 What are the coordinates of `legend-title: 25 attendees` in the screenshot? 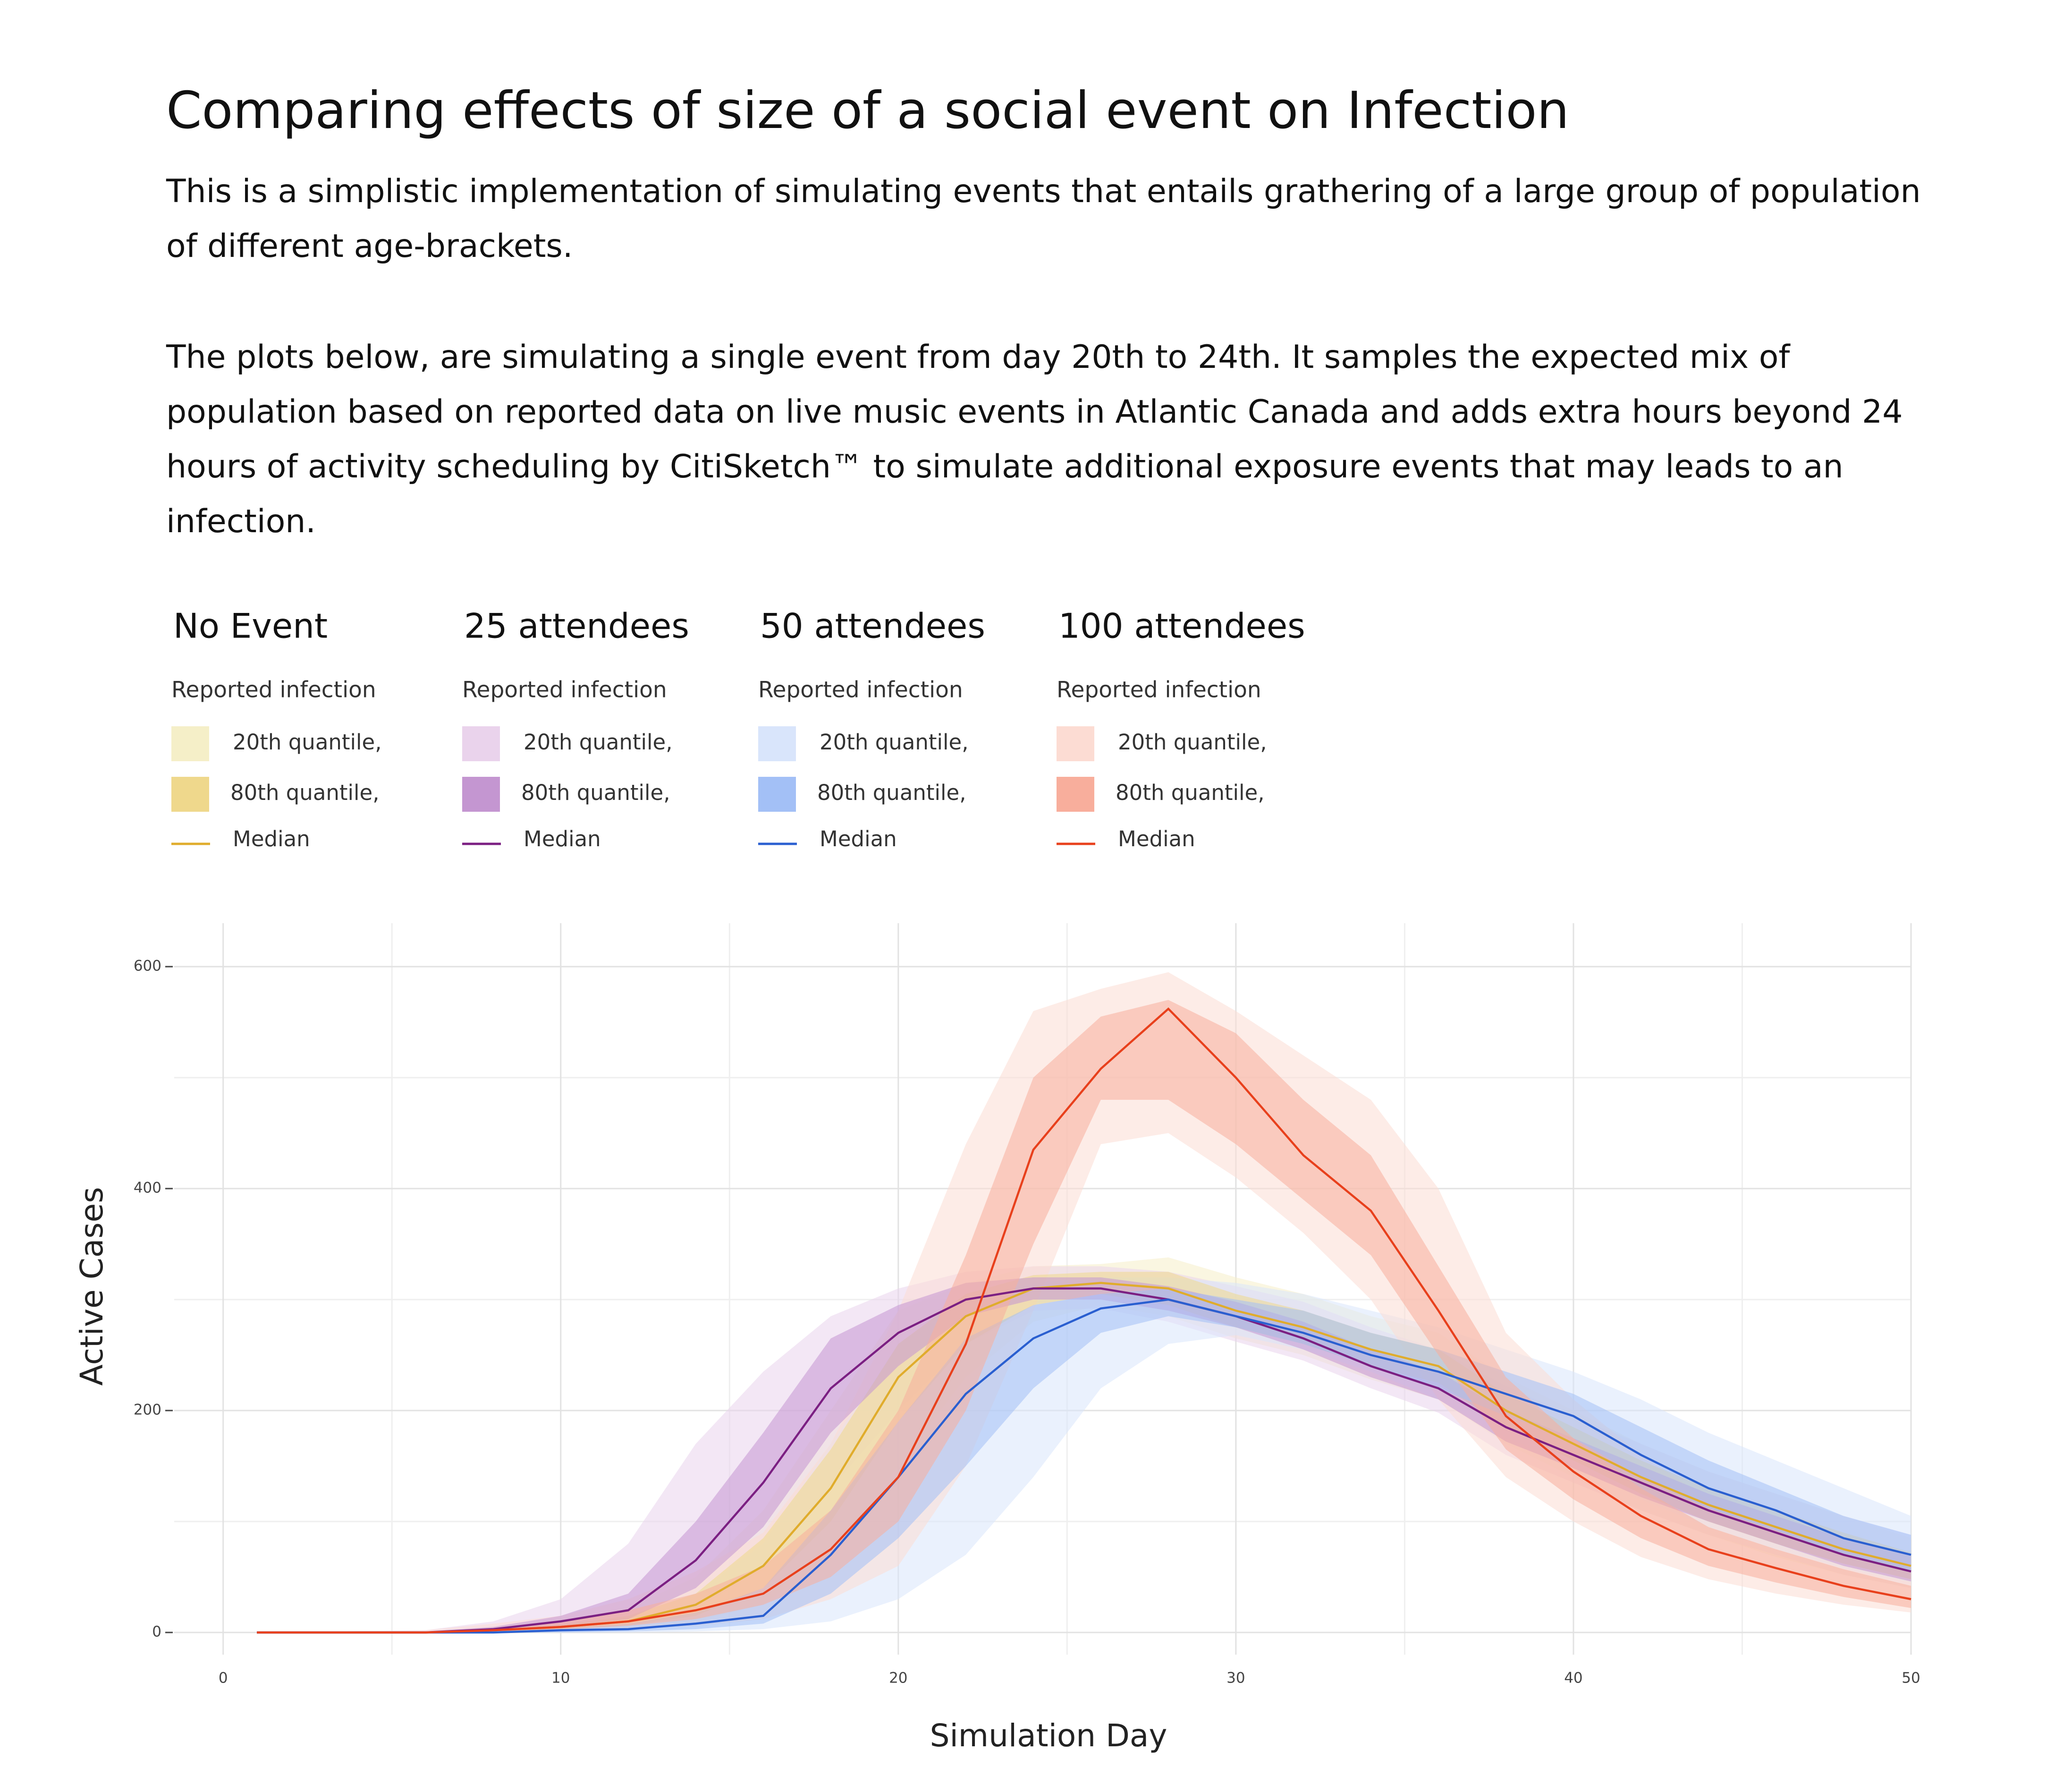 It's located at (576, 626).